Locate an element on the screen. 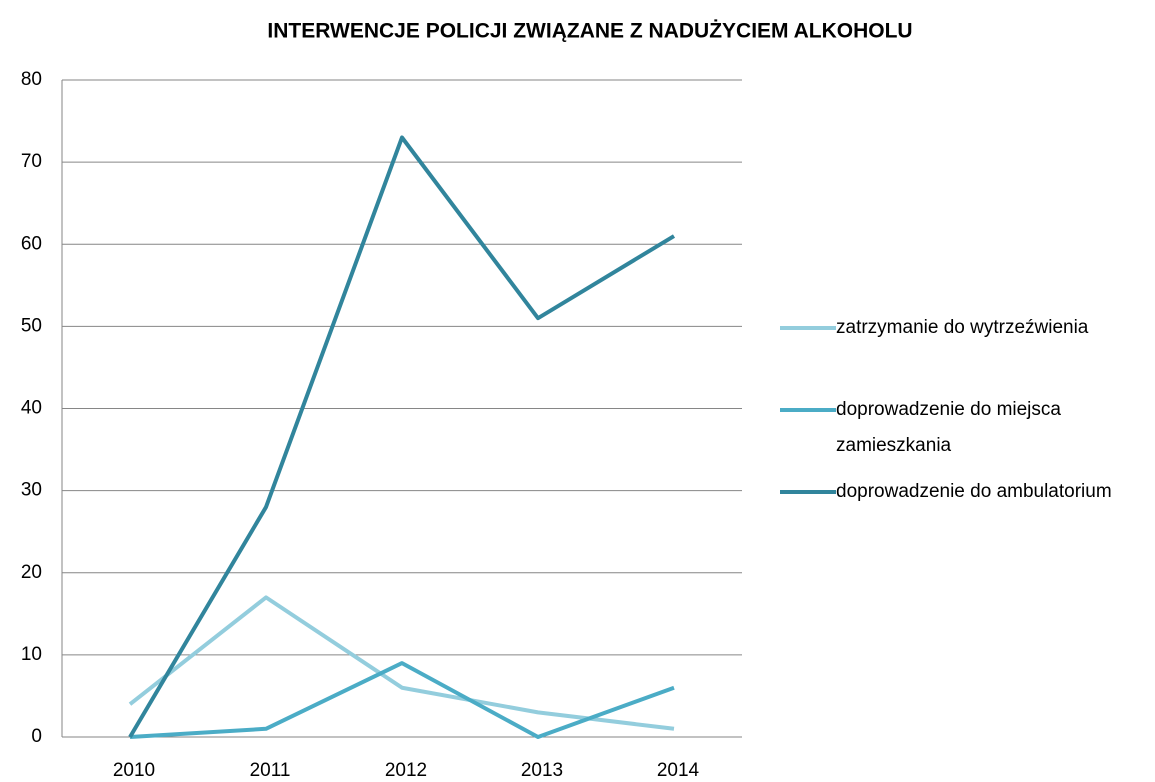 The height and width of the screenshot is (782, 1155). y-tick-label: 60 is located at coordinates (31, 243).